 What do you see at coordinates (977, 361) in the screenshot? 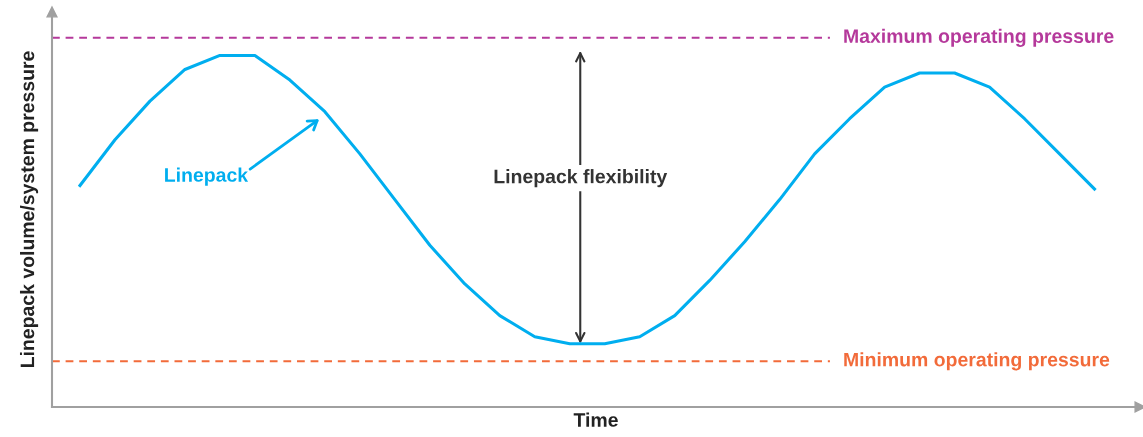
I see `ref-line-label: Minimum operating pressure` at bounding box center [977, 361].